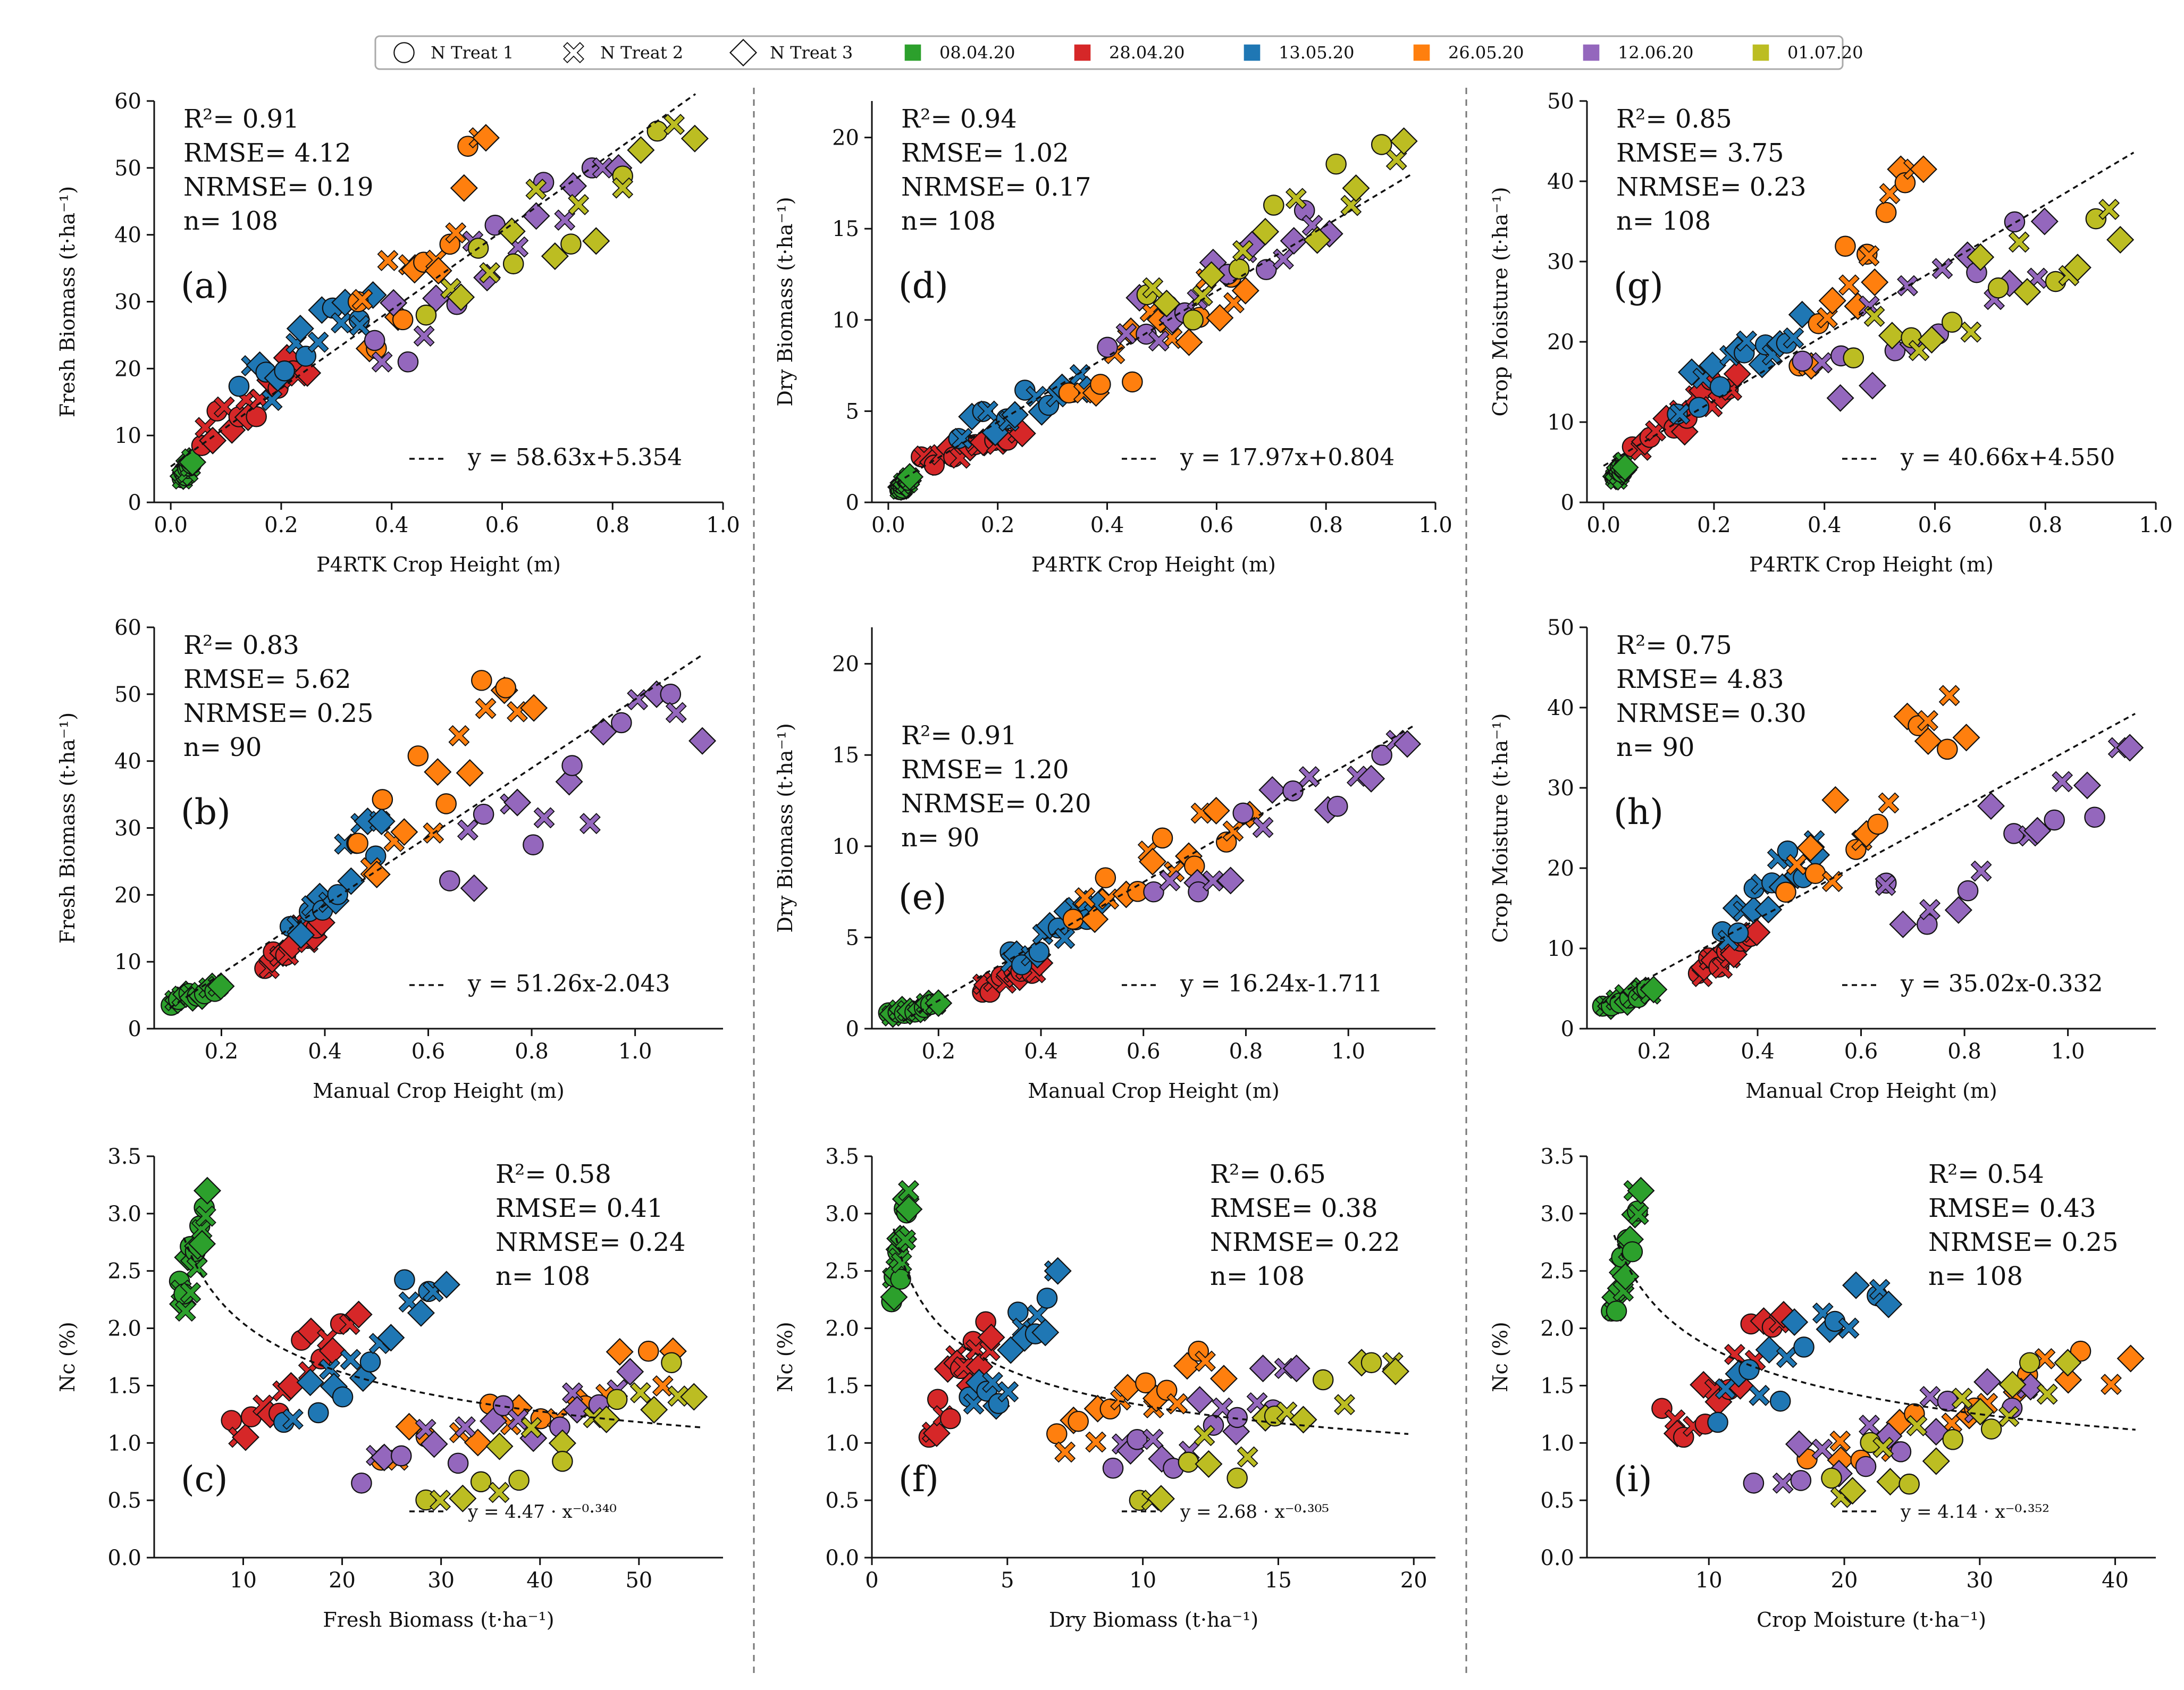  What do you see at coordinates (785, 1357) in the screenshot?
I see `y-axis-label: Nc (%)` at bounding box center [785, 1357].